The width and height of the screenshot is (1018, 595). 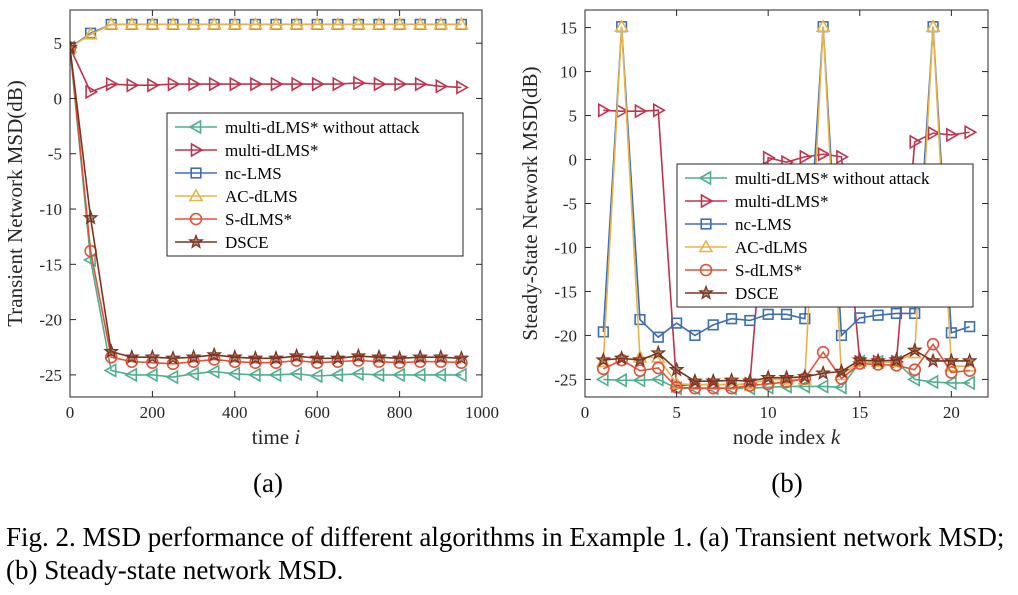 What do you see at coordinates (153, 412) in the screenshot?
I see `x-tick-label: 200` at bounding box center [153, 412].